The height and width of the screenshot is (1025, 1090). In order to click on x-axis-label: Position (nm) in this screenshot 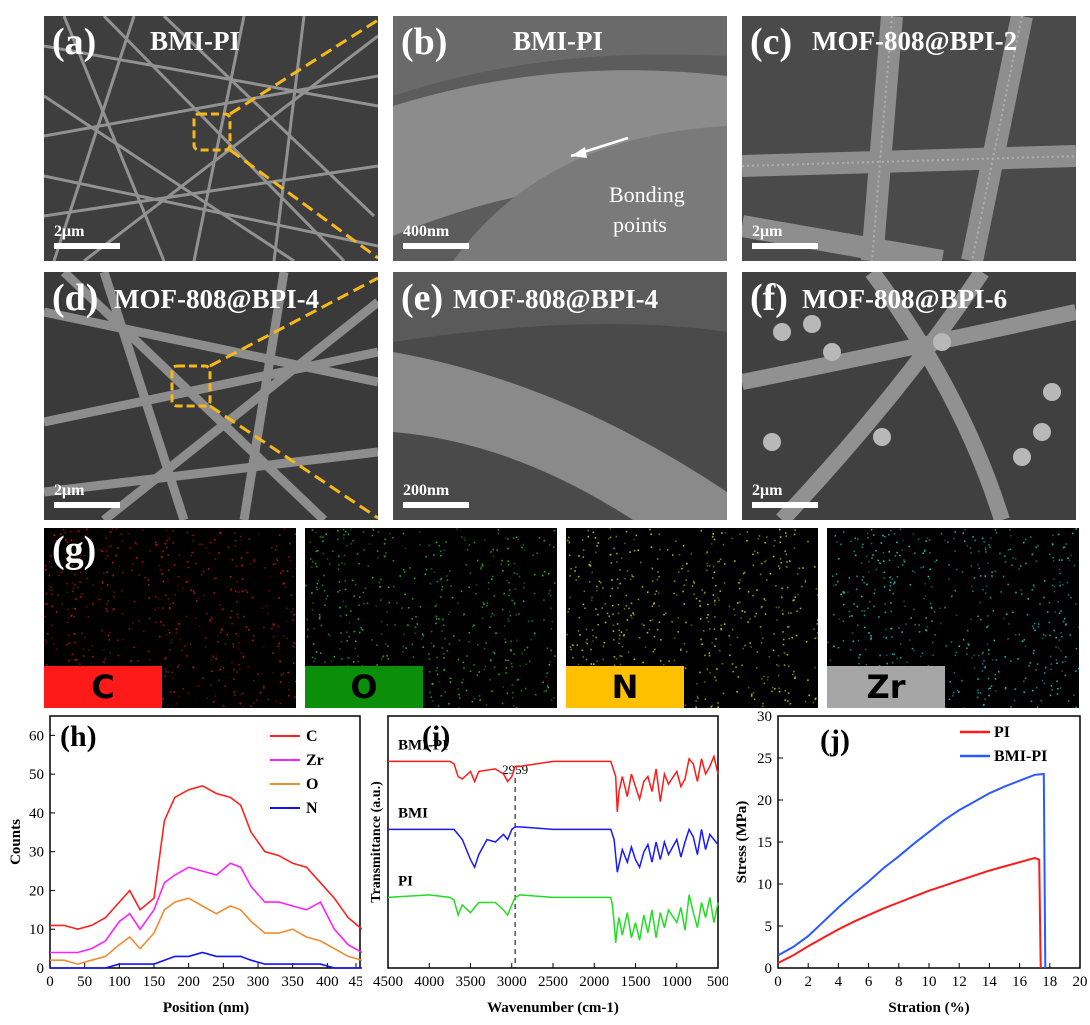, I will do `click(206, 1008)`.